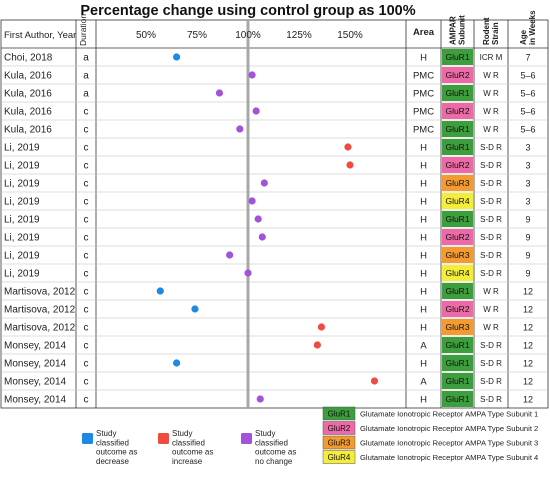 The width and height of the screenshot is (550, 482). What do you see at coordinates (28, 94) in the screenshot?
I see `author-cell: Kula, 2016` at bounding box center [28, 94].